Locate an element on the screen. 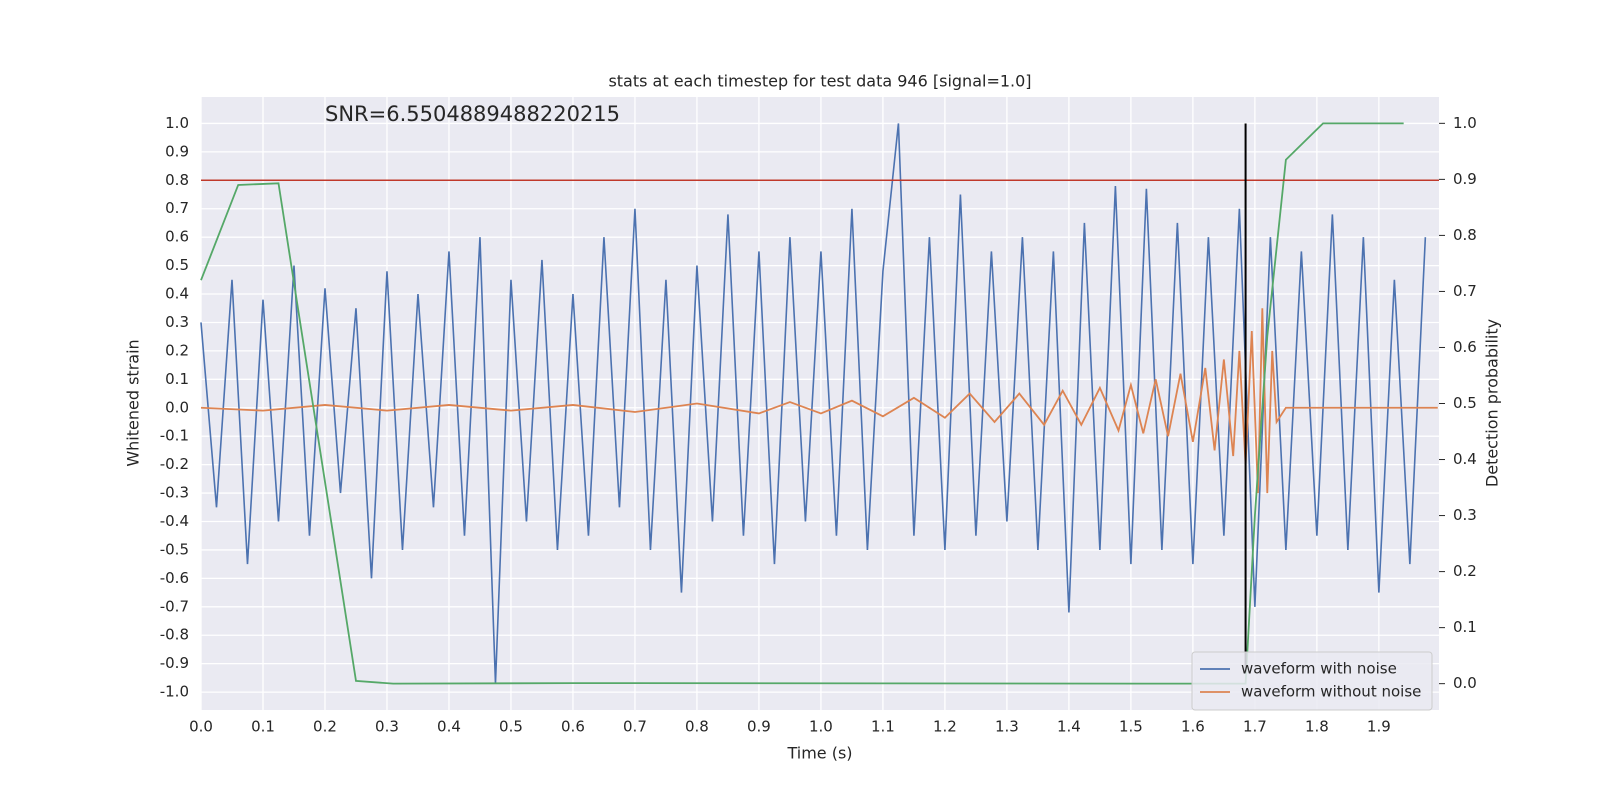 This screenshot has width=1600, height=800. x-tick-label: 0.1 is located at coordinates (263, 727).